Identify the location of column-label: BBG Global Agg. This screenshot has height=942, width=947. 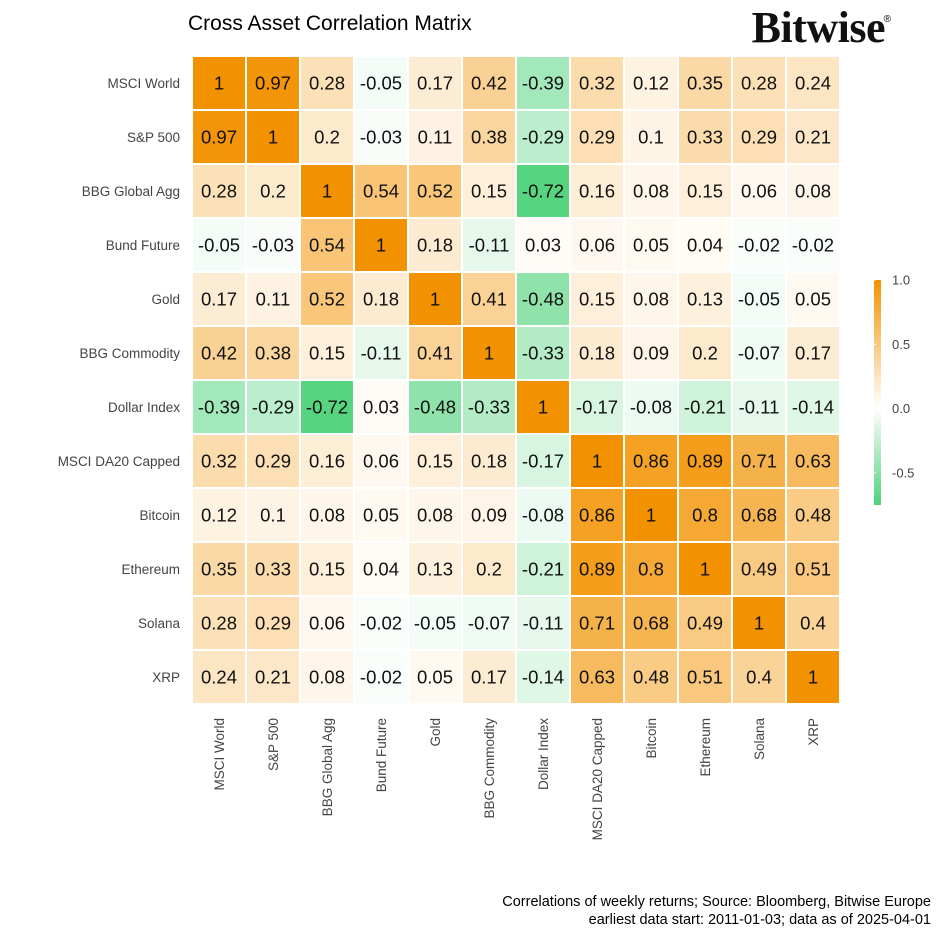
(327, 767).